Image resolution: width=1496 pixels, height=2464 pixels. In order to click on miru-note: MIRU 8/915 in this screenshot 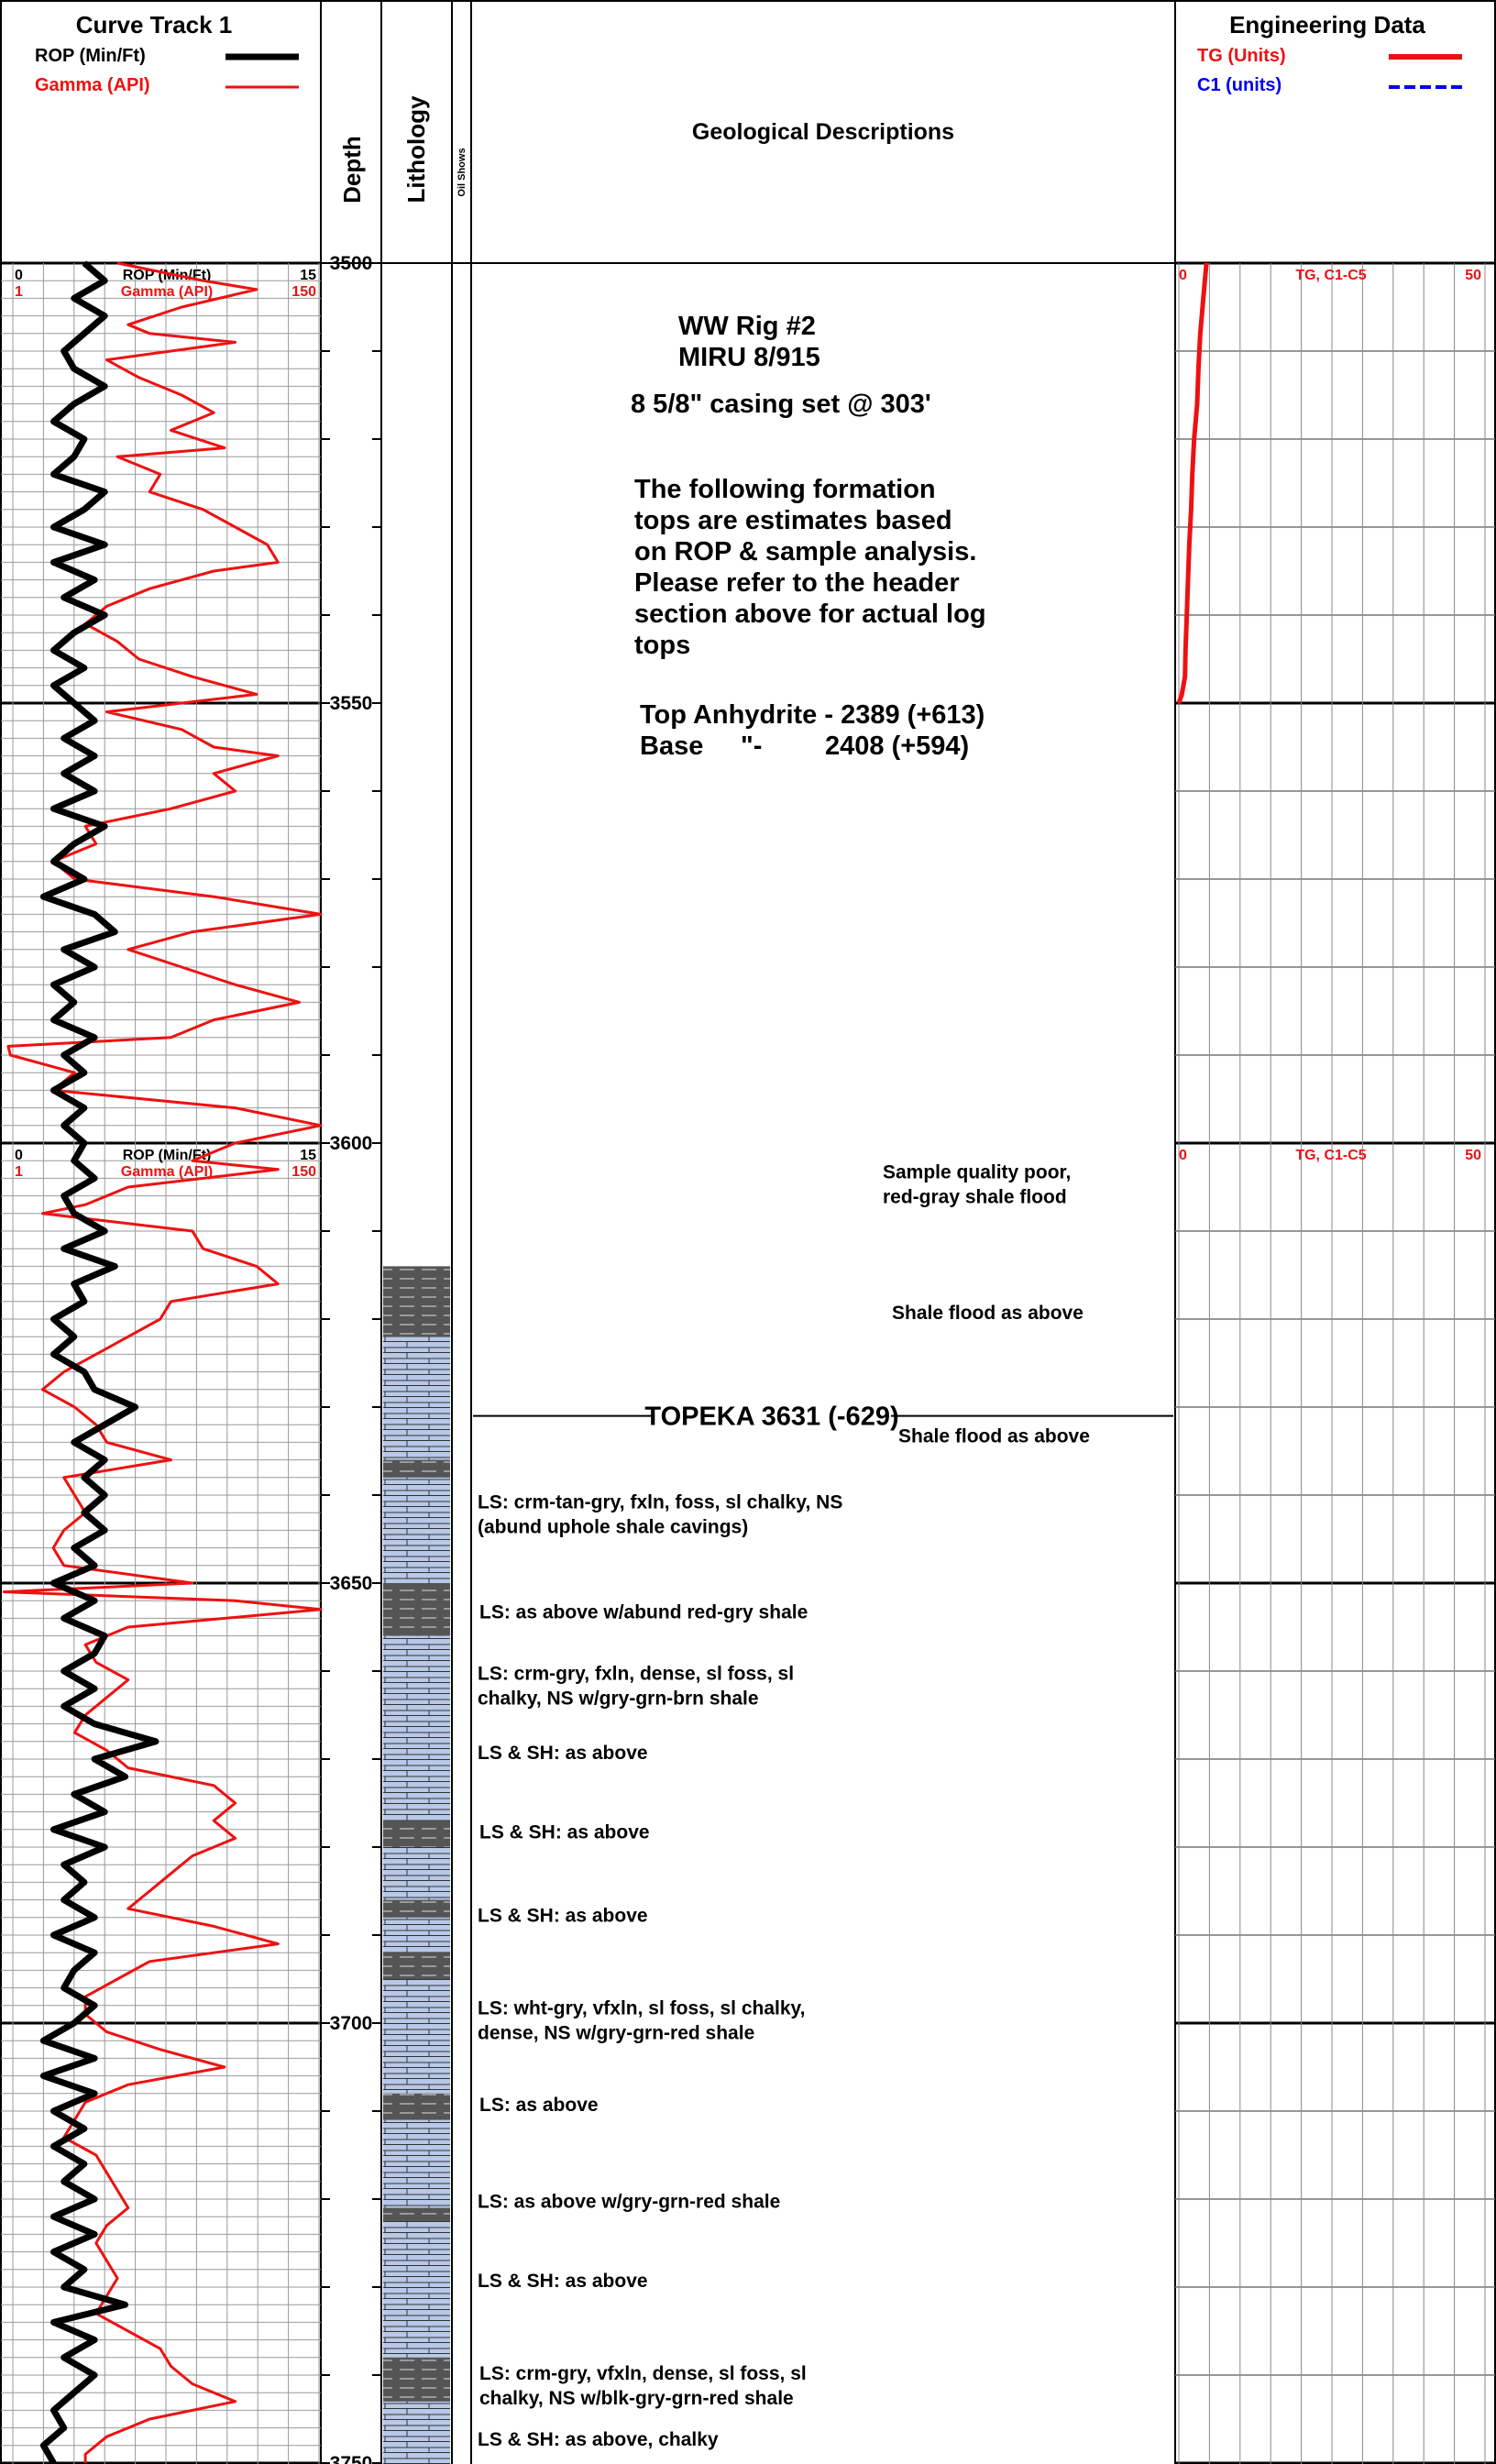, I will do `click(749, 357)`.